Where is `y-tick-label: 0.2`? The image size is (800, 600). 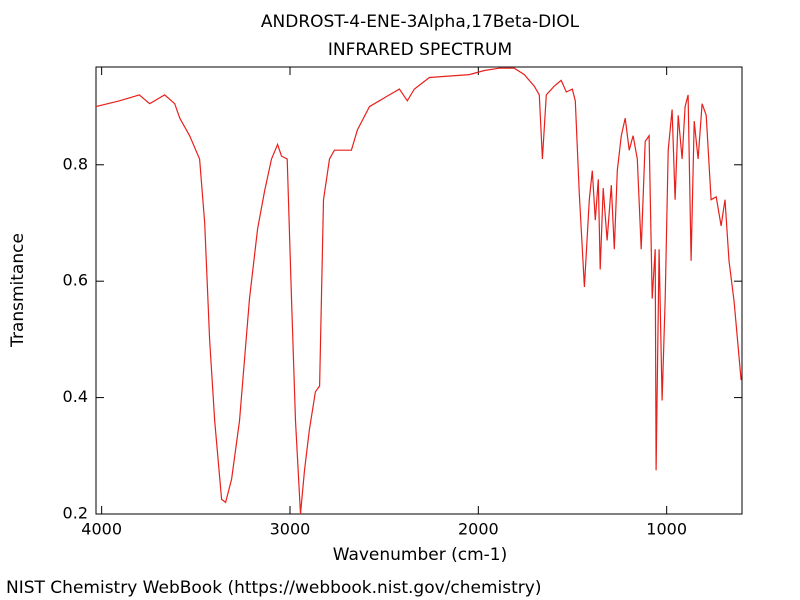 y-tick-label: 0.2 is located at coordinates (75, 513).